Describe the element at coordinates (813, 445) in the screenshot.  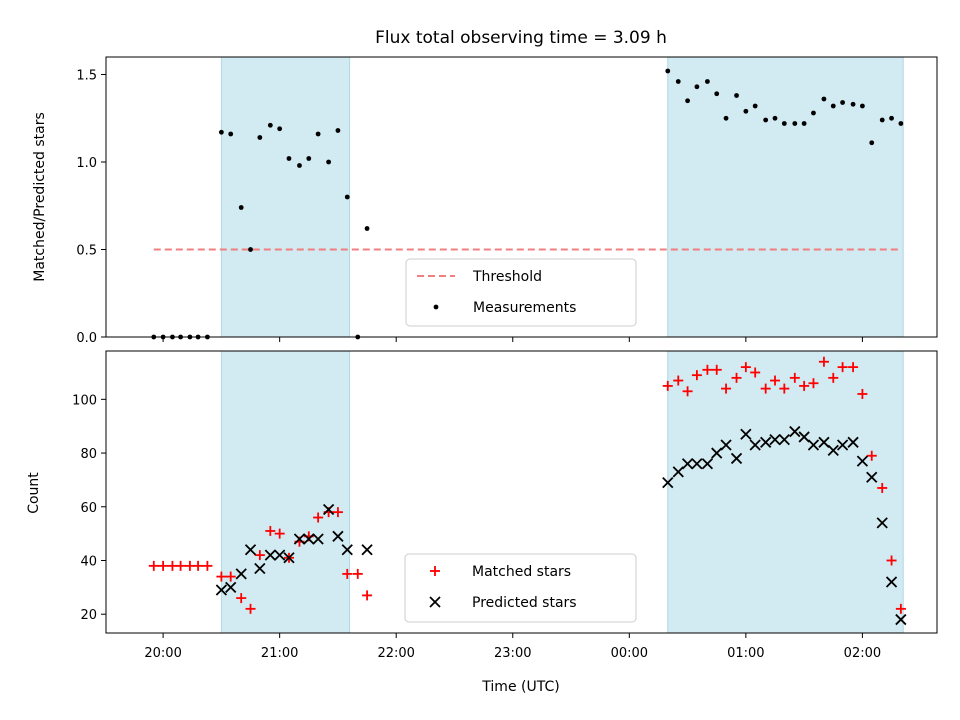
I see `predicted-stars-point-30-b` at that location.